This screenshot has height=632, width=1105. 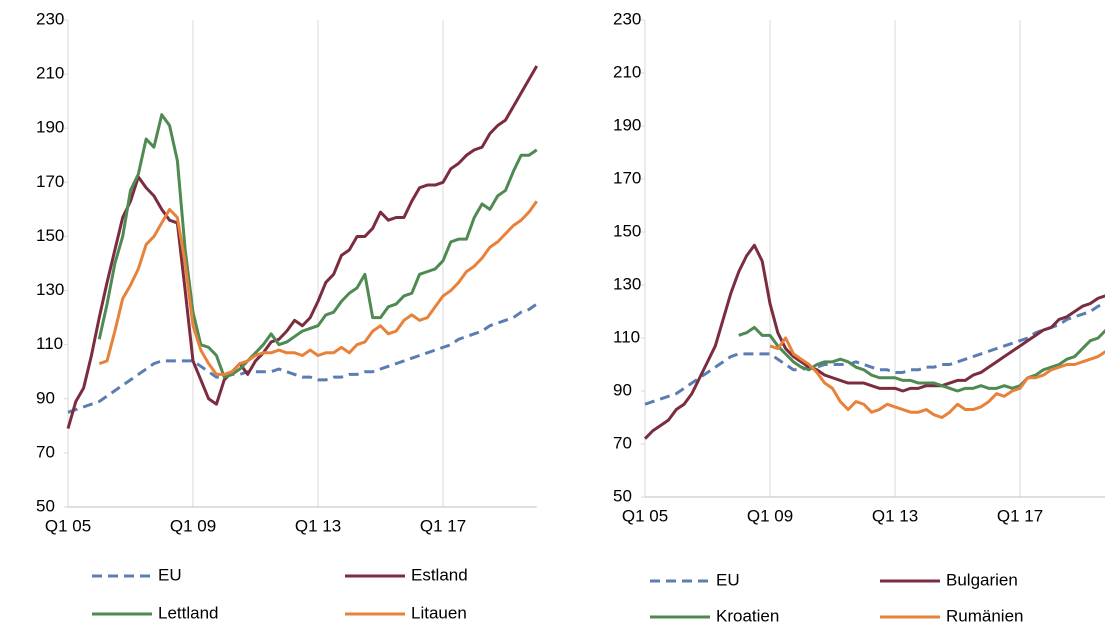 What do you see at coordinates (747, 615) in the screenshot?
I see `legend-label: Kroatien` at bounding box center [747, 615].